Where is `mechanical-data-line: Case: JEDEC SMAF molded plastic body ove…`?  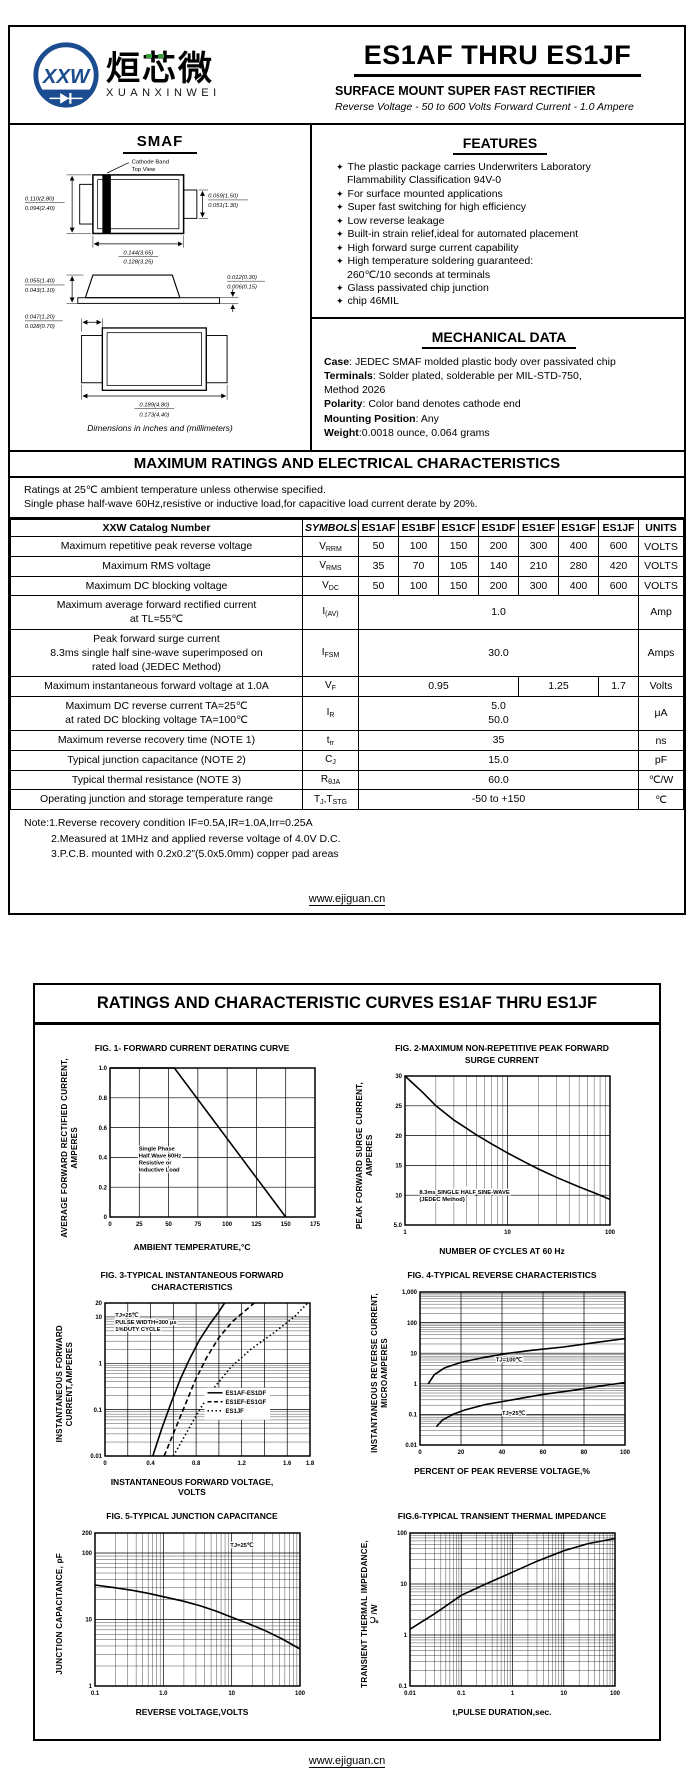
mechanical-data-line: Case: JEDEC SMAF molded plastic body ove… is located at coordinates (470, 361).